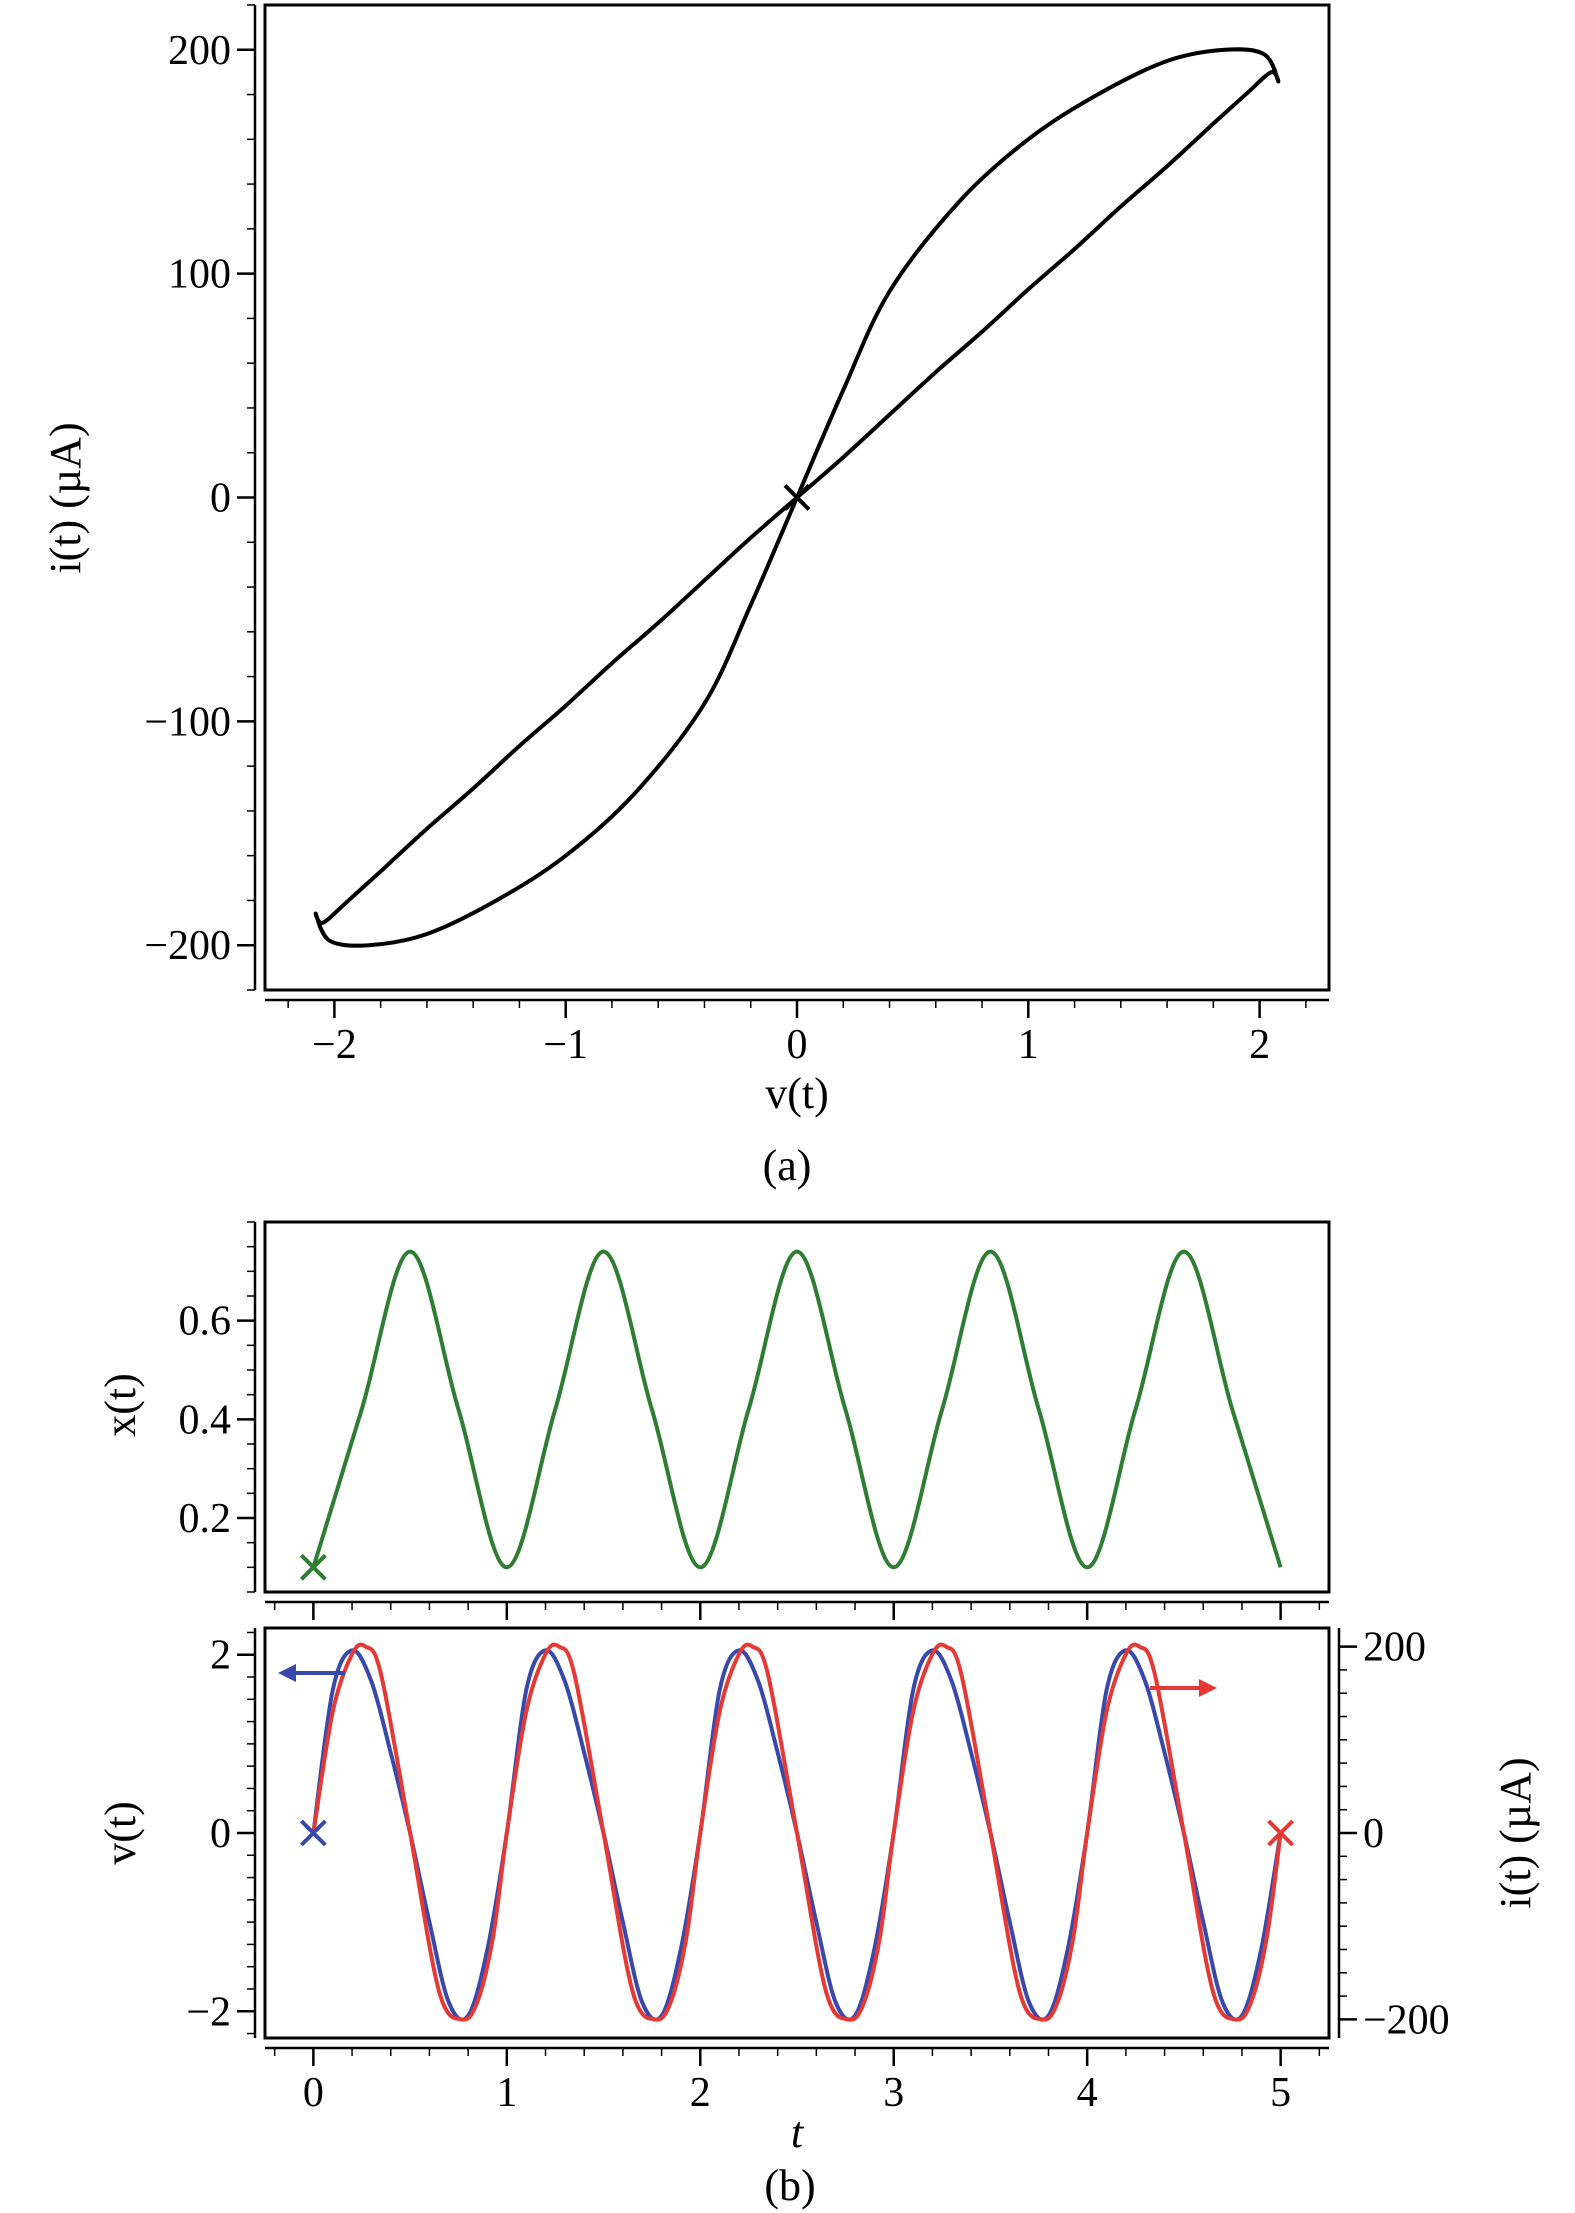  I want to click on panel-b-top: 0.2 0.4 0.6 x(t), so click(713, 1420).